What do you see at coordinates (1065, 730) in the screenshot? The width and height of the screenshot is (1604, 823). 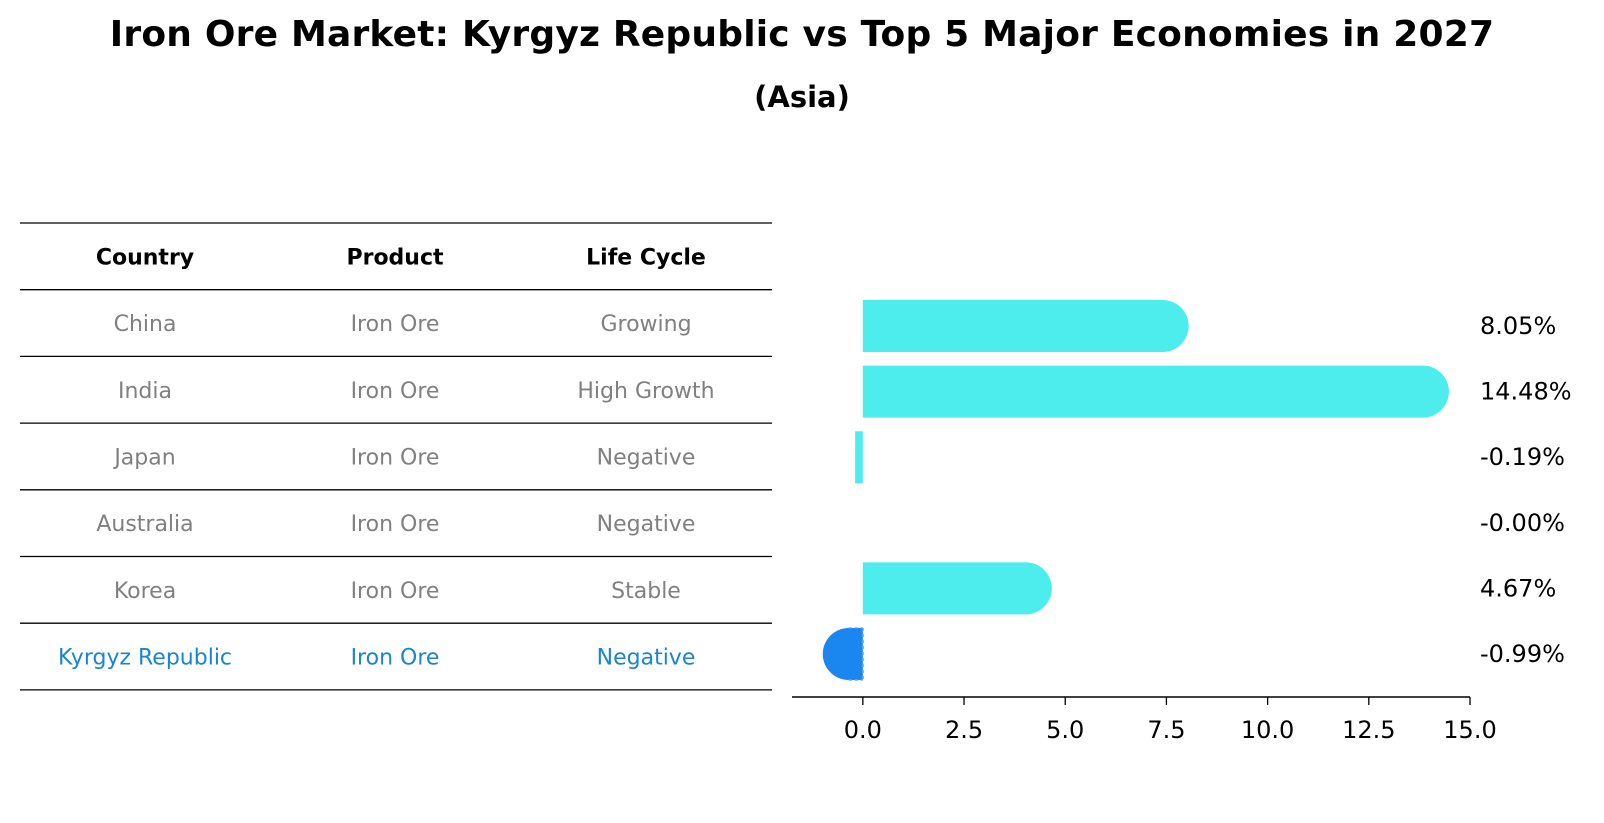 I see `x-tick-label: 5.0` at bounding box center [1065, 730].